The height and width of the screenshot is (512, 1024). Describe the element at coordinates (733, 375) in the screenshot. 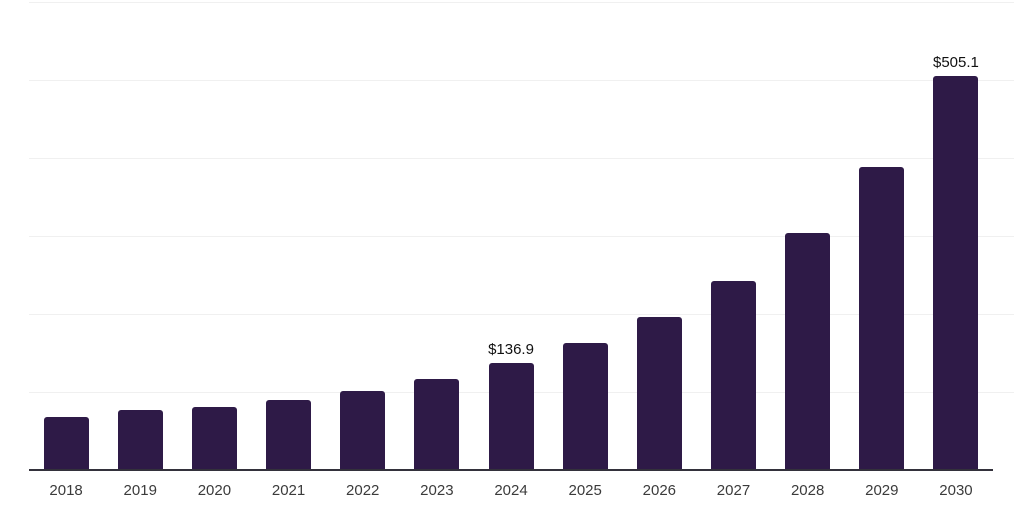

I see `bar-2027` at that location.